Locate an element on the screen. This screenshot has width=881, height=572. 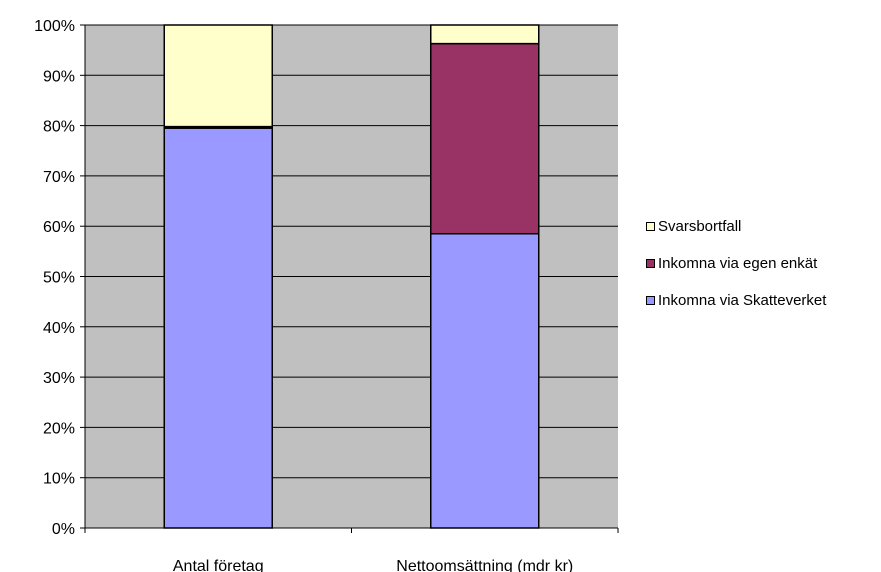
y-tick-label: 100% is located at coordinates (54, 26).